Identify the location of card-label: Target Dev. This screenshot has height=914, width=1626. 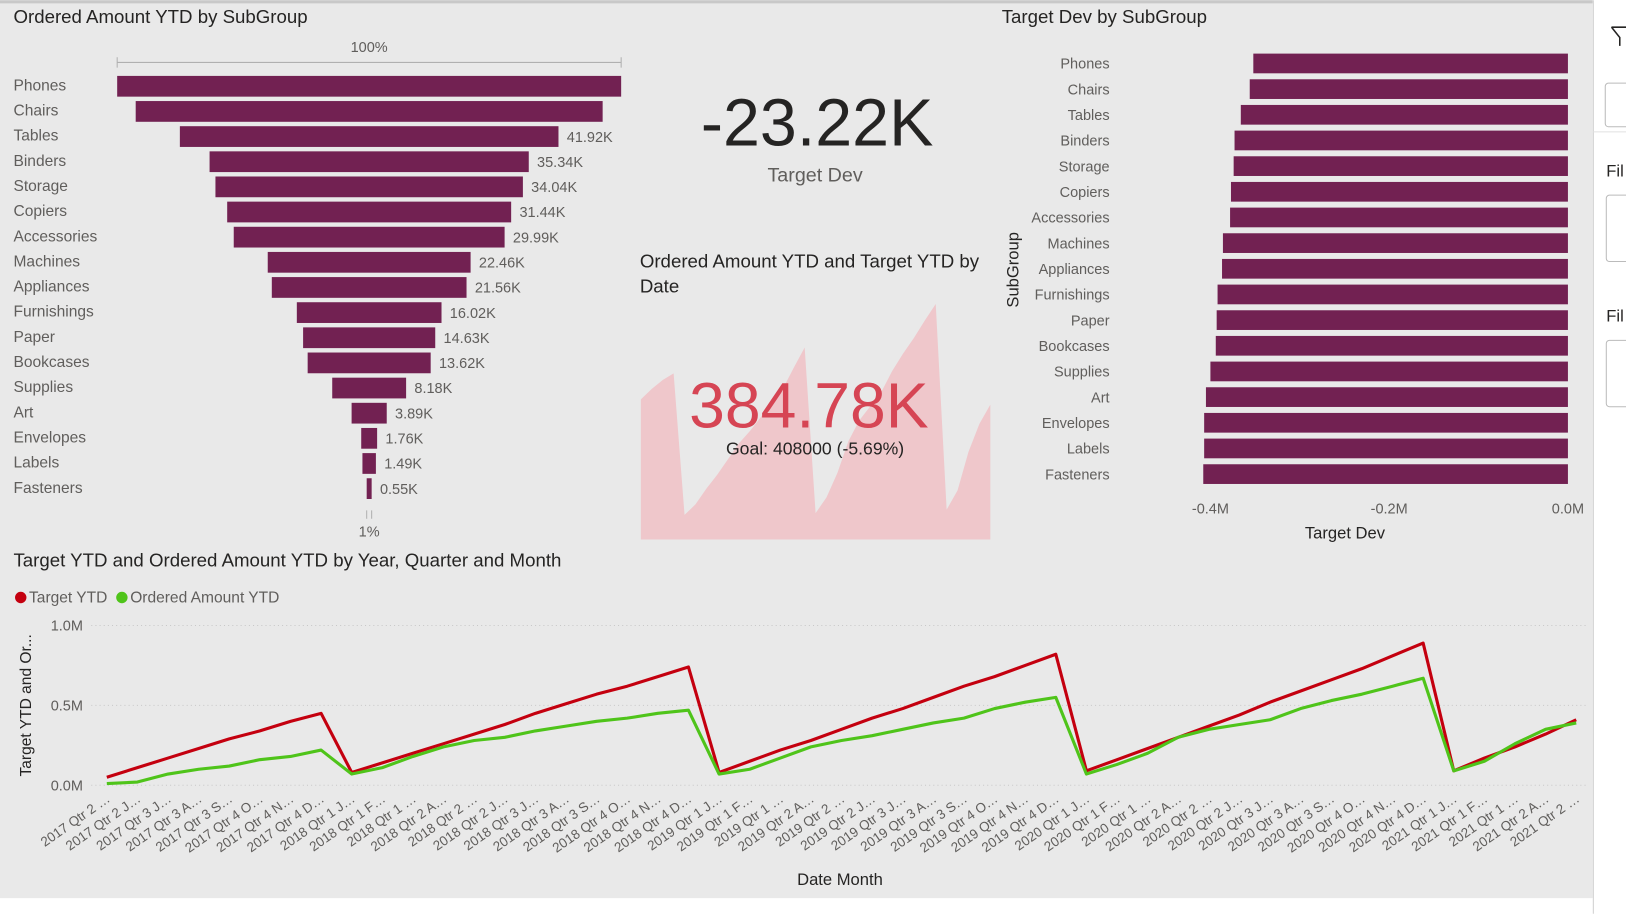
(814, 176).